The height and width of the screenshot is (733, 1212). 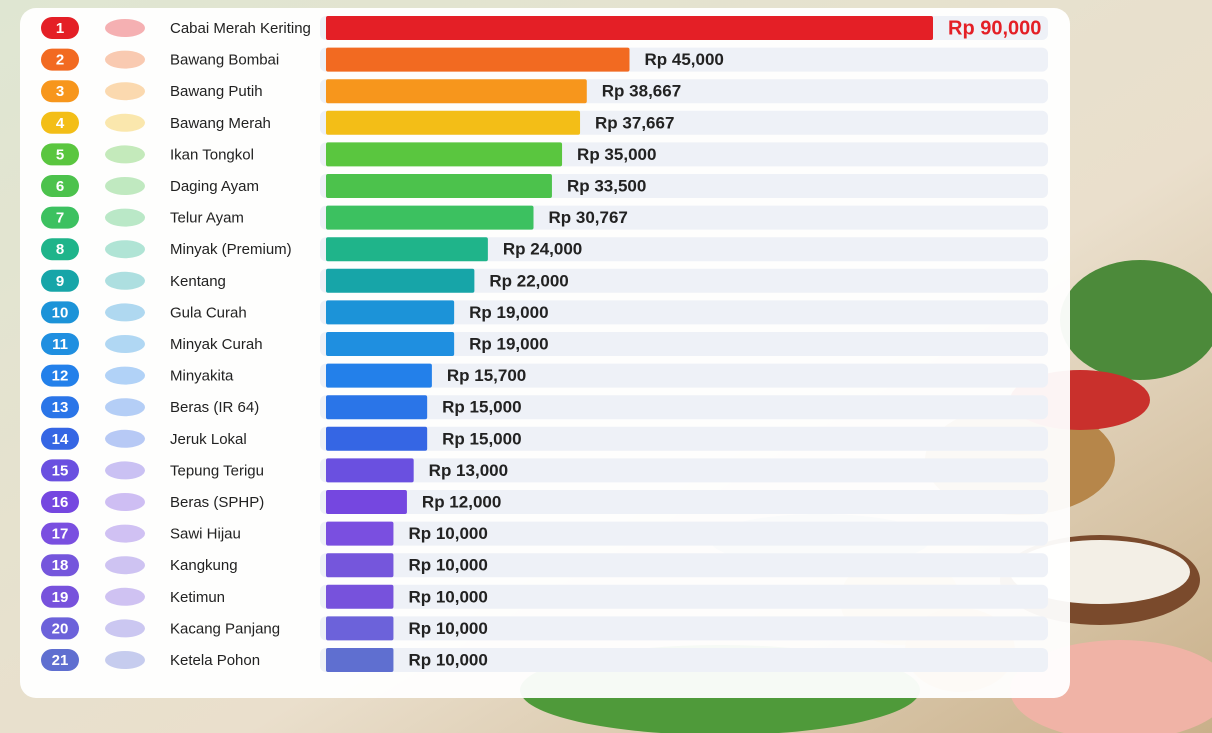 I want to click on item-name: Ketela Pohon, so click(x=215, y=660).